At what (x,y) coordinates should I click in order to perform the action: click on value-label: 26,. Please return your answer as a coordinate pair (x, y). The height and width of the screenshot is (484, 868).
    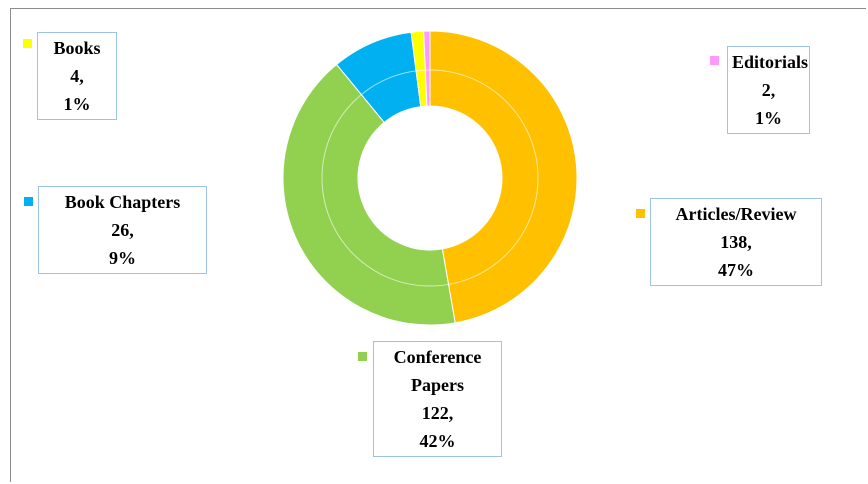
    Looking at the image, I should click on (122, 230).